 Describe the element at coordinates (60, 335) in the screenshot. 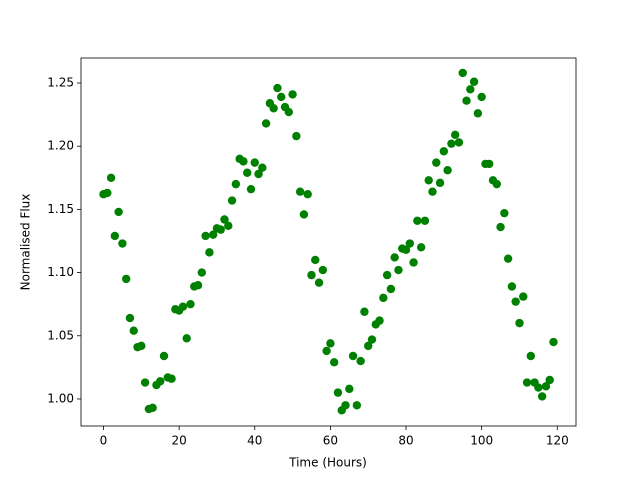

I see `y-tick-label: 1.05` at that location.